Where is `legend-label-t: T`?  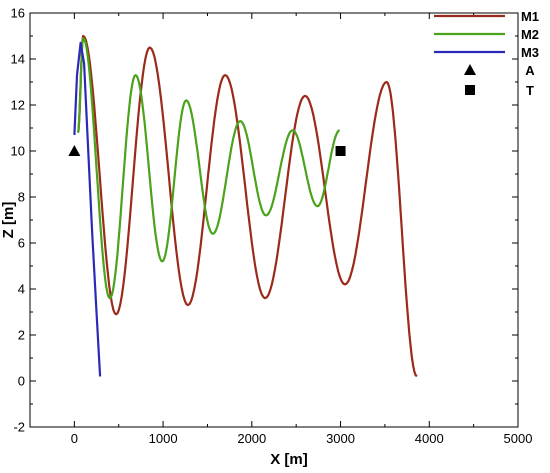
legend-label-t: T is located at coordinates (530, 90).